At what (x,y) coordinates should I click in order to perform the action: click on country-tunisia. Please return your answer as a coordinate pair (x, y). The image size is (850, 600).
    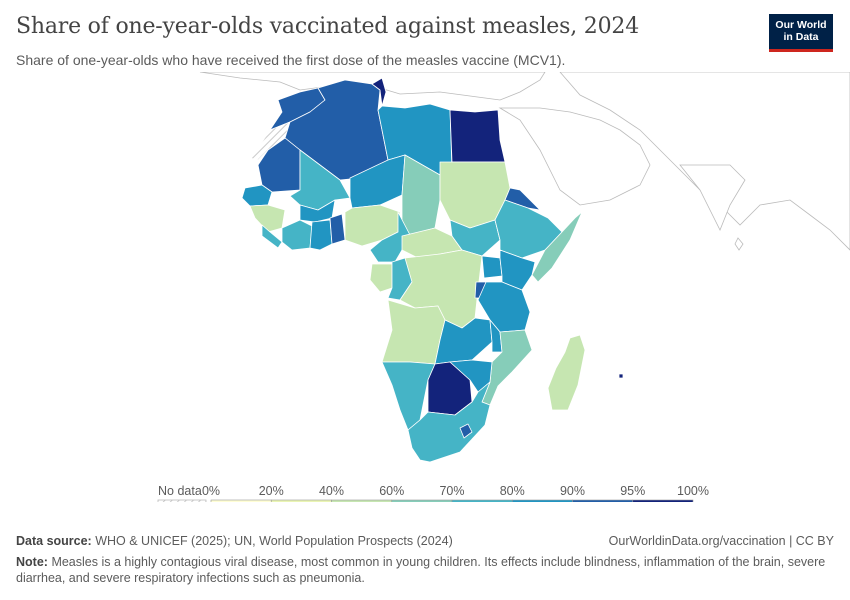
    Looking at the image, I should click on (379, 92).